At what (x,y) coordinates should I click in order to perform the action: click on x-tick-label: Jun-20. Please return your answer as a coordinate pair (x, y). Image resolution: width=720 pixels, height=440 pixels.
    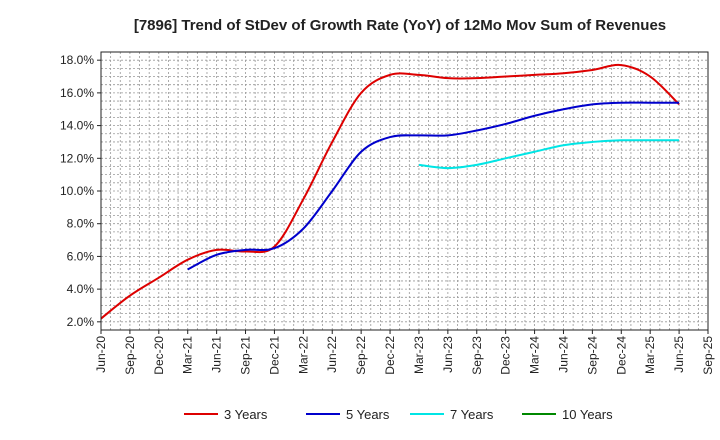
    Looking at the image, I should click on (101, 354).